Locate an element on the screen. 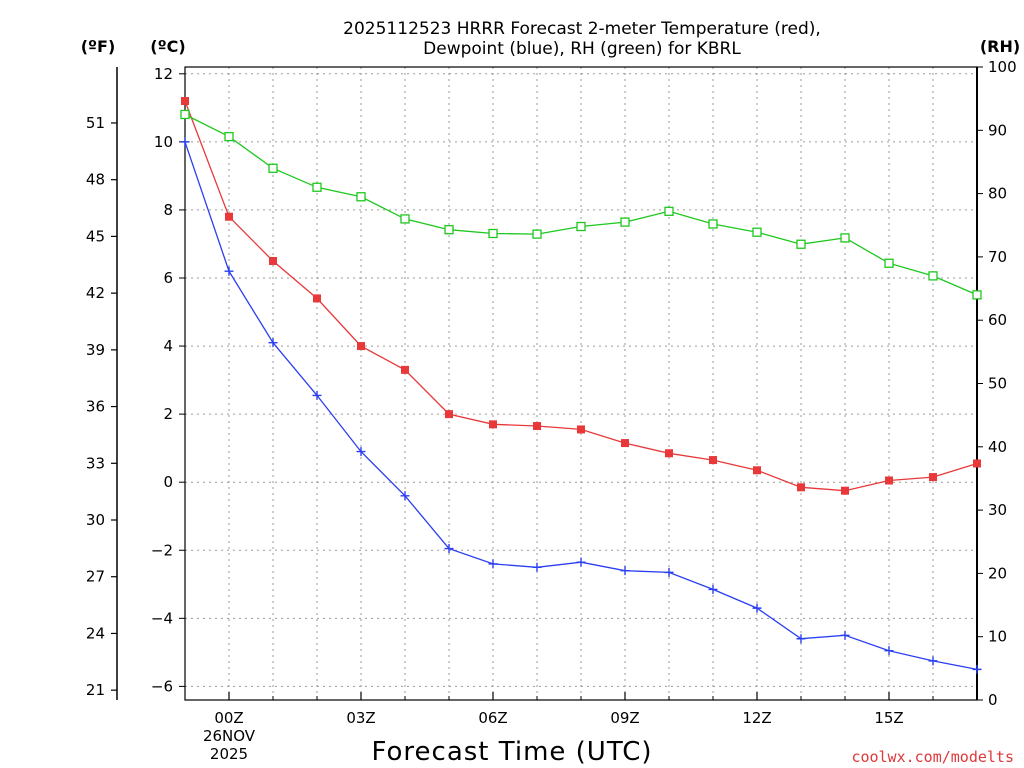 The width and height of the screenshot is (1024, 768). fahrenheit-tick-label: 42 is located at coordinates (95, 293).